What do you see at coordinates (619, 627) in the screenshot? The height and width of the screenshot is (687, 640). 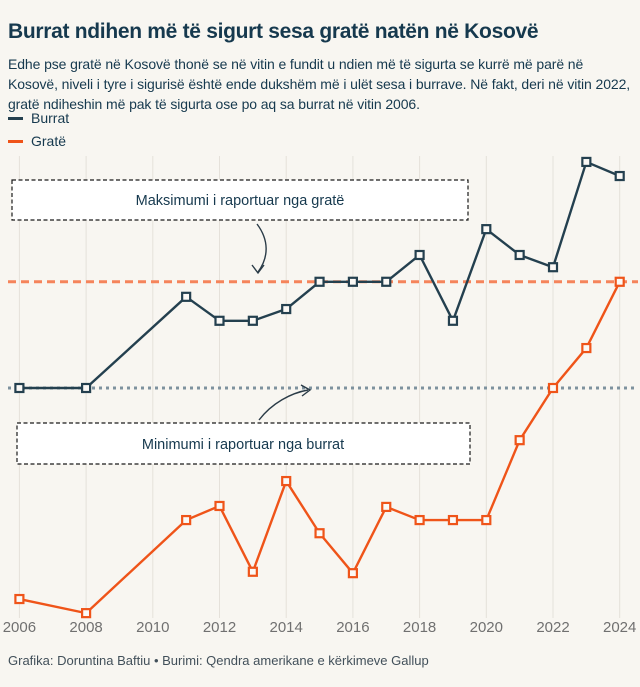 I see `x-tick-label-2024: 2024` at bounding box center [619, 627].